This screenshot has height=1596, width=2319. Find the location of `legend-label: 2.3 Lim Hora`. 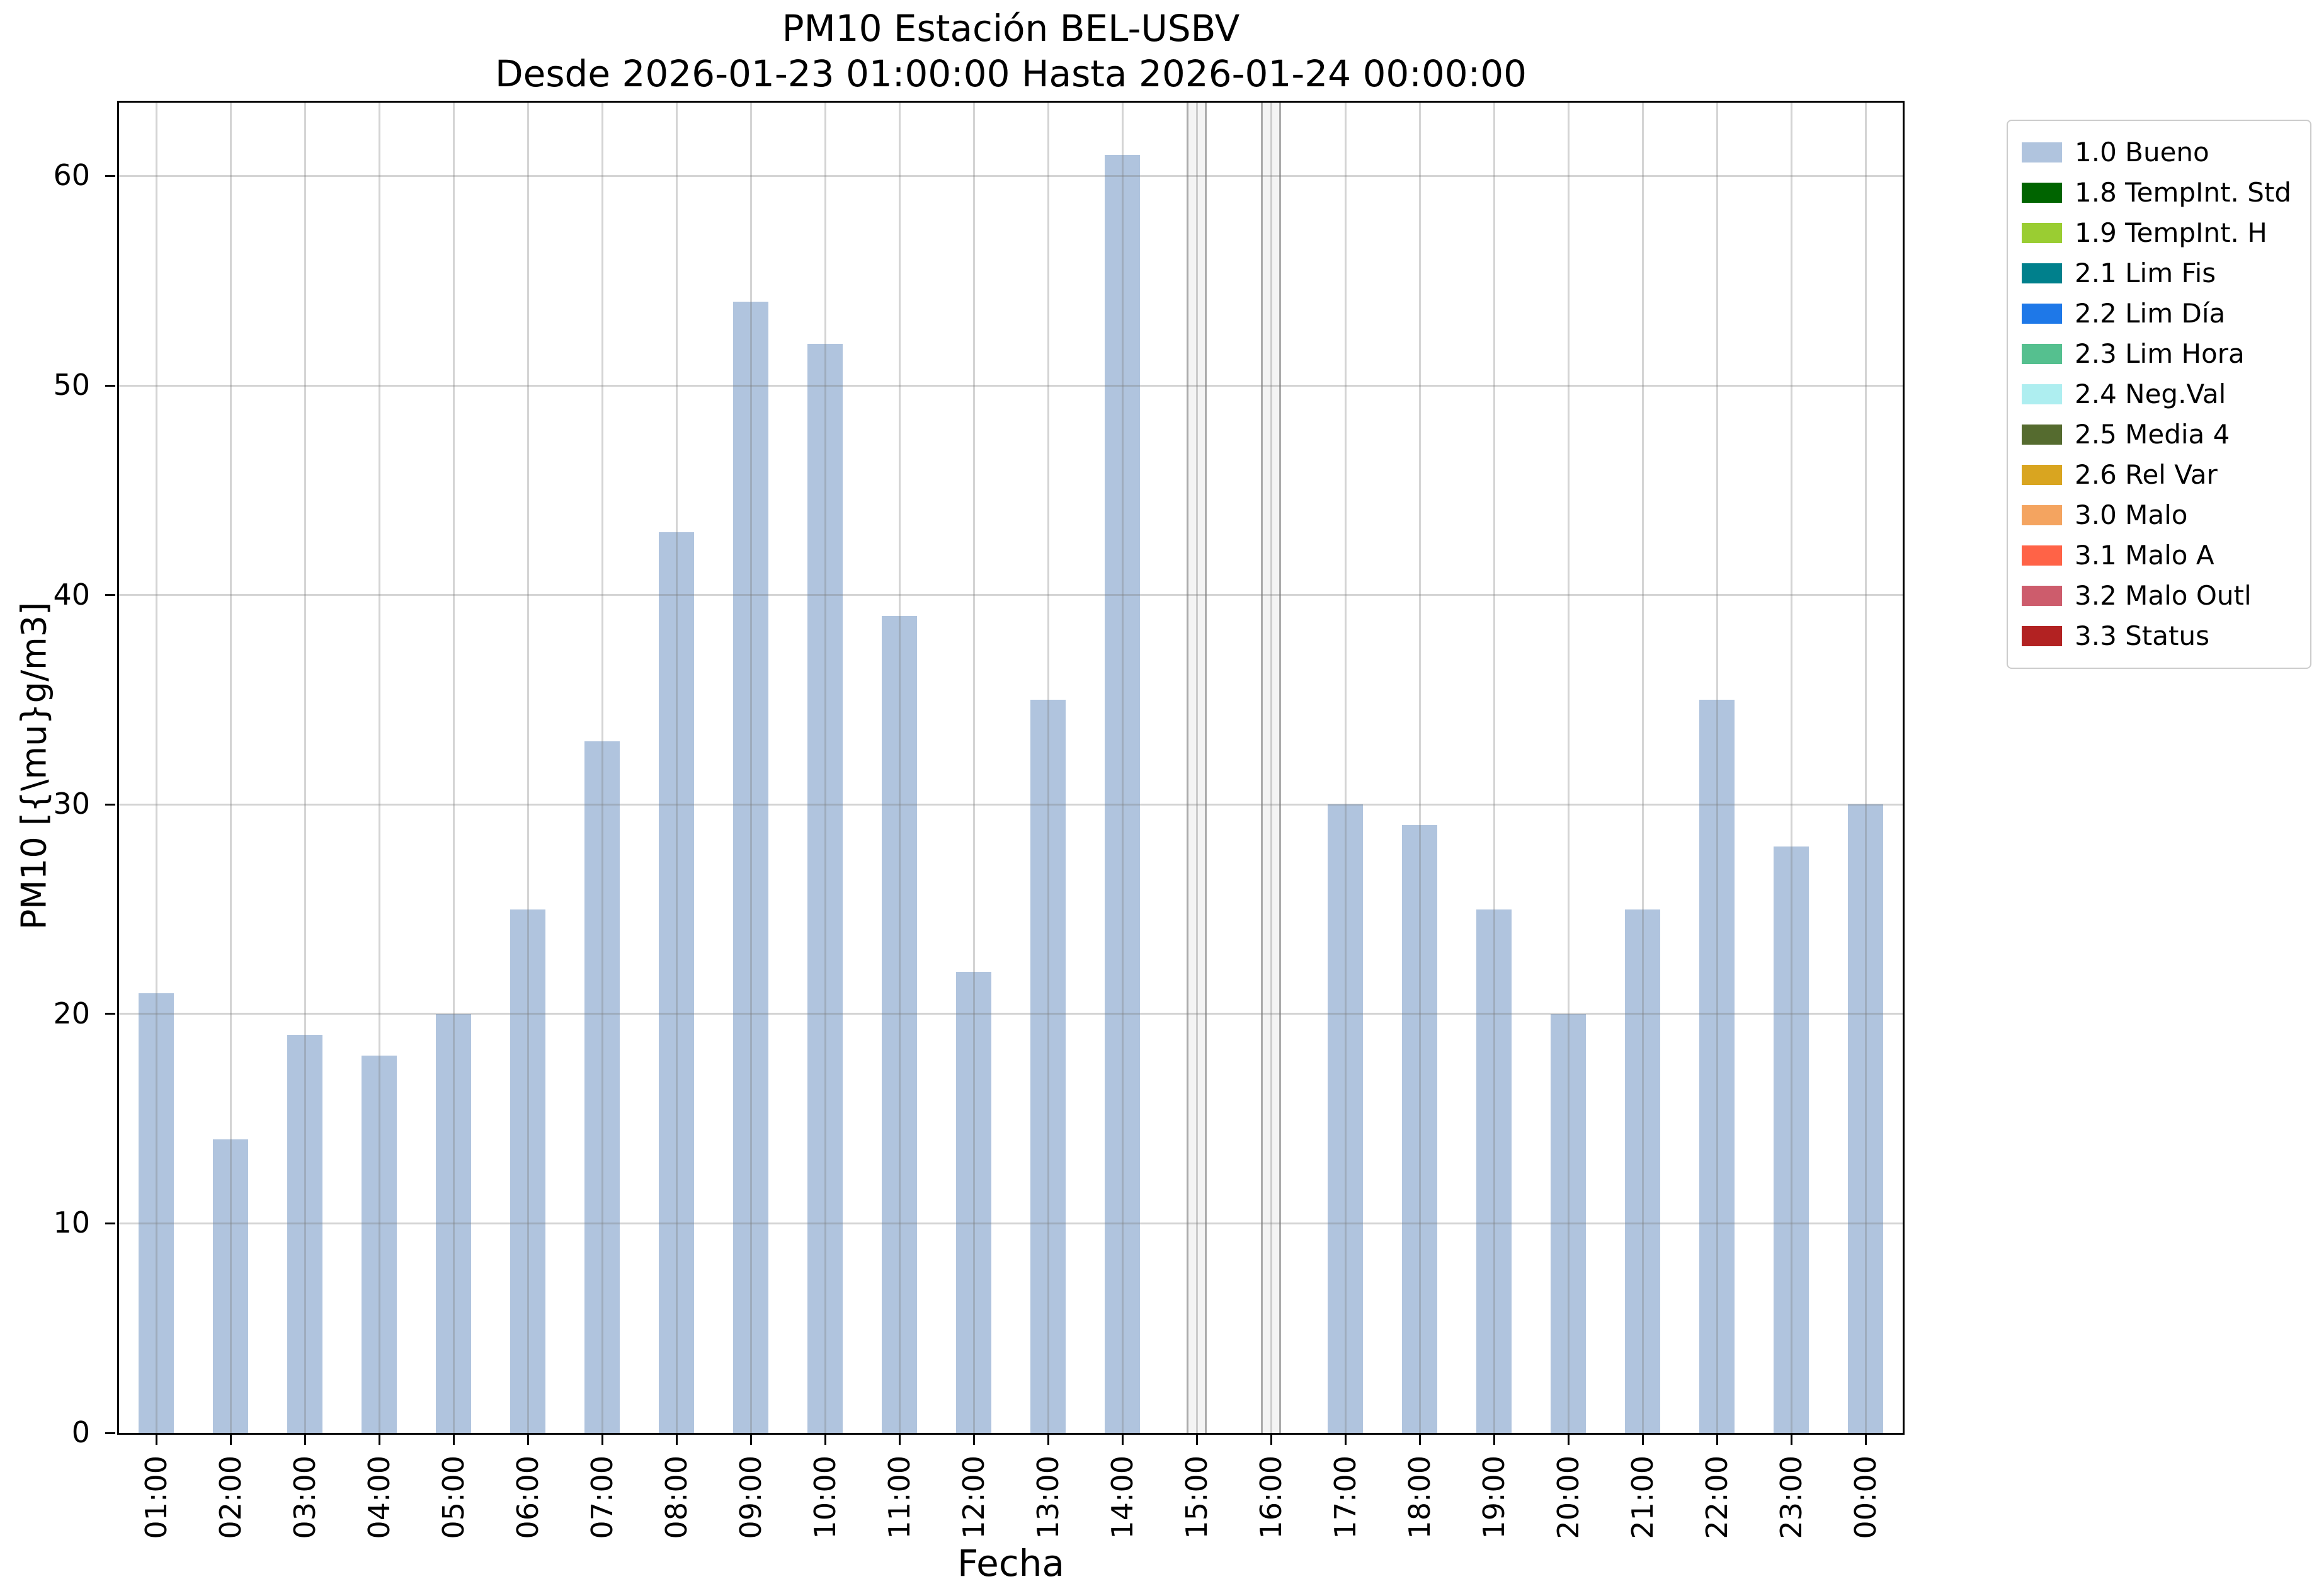

legend-label: 2.3 Lim Hora is located at coordinates (2160, 353).